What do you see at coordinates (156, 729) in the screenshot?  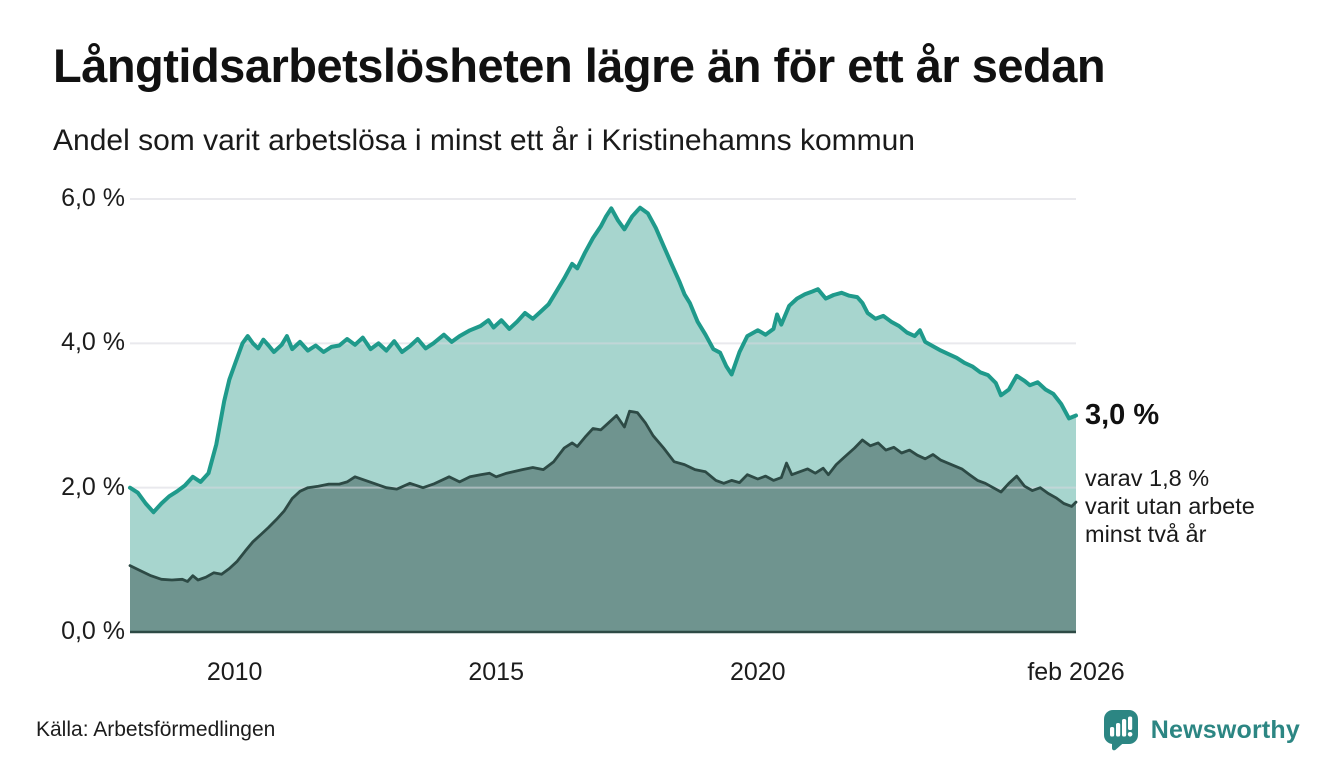 I see `source-note: Källa: Arbetsförmedlingen` at bounding box center [156, 729].